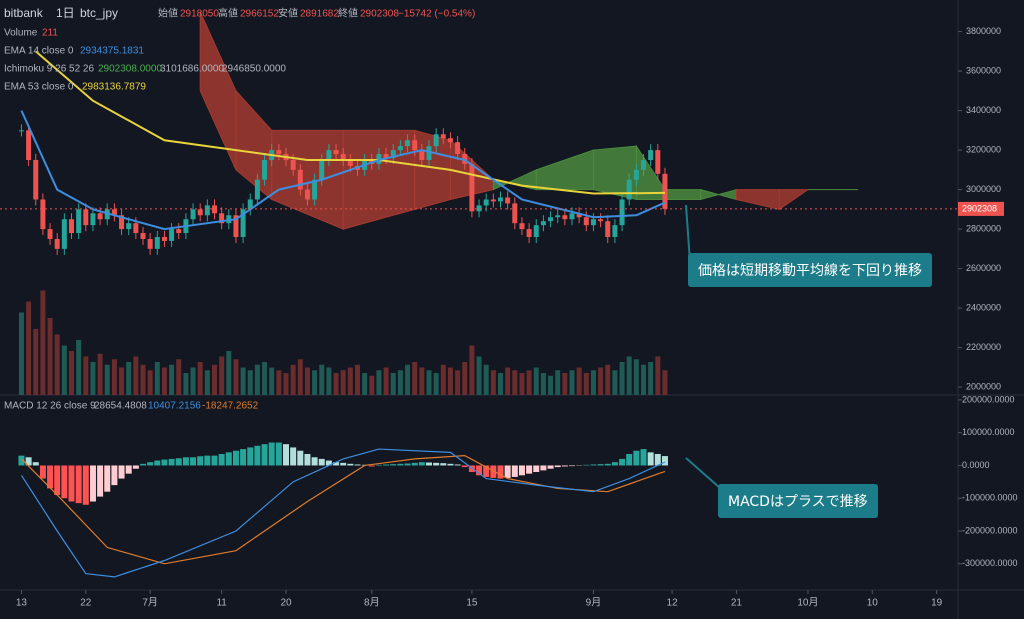 The width and height of the screenshot is (1024, 619). What do you see at coordinates (983, 307) in the screenshot?
I see `y-tick-label: 2400000` at bounding box center [983, 307].